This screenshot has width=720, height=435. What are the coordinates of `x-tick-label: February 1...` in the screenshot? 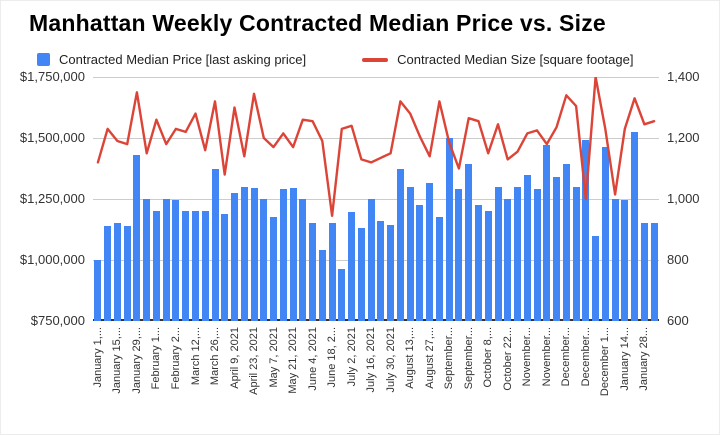 It's located at (156, 358).